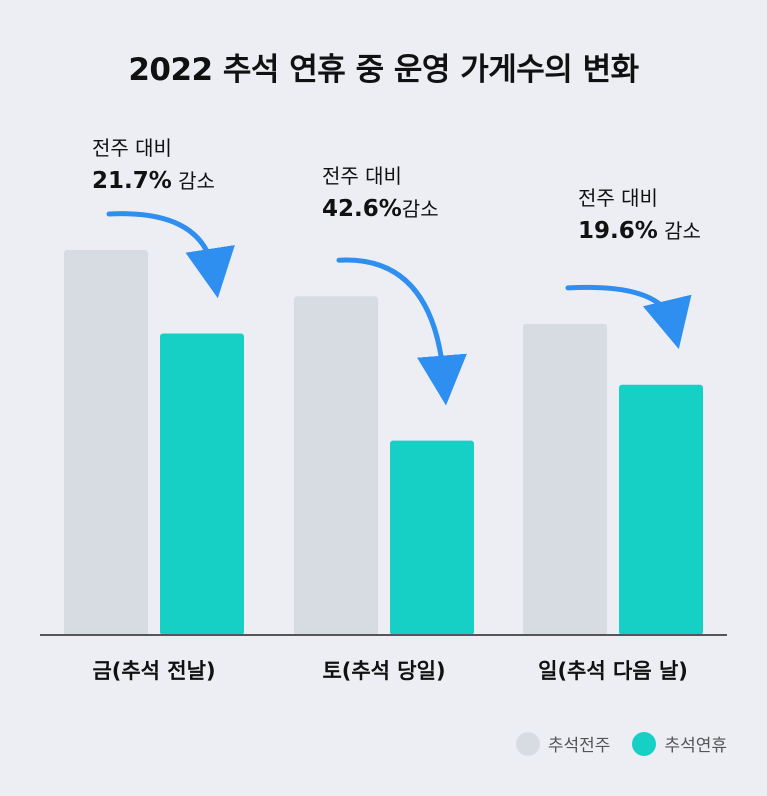  I want to click on annotation-1: 전주 대비 21.7% 감소, so click(153, 165).